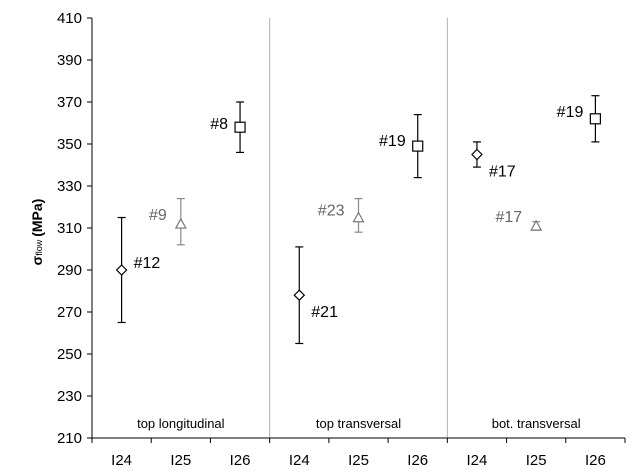  Describe the element at coordinates (37, 260) in the screenshot. I see `y-axis-label-symbol: σ` at that location.